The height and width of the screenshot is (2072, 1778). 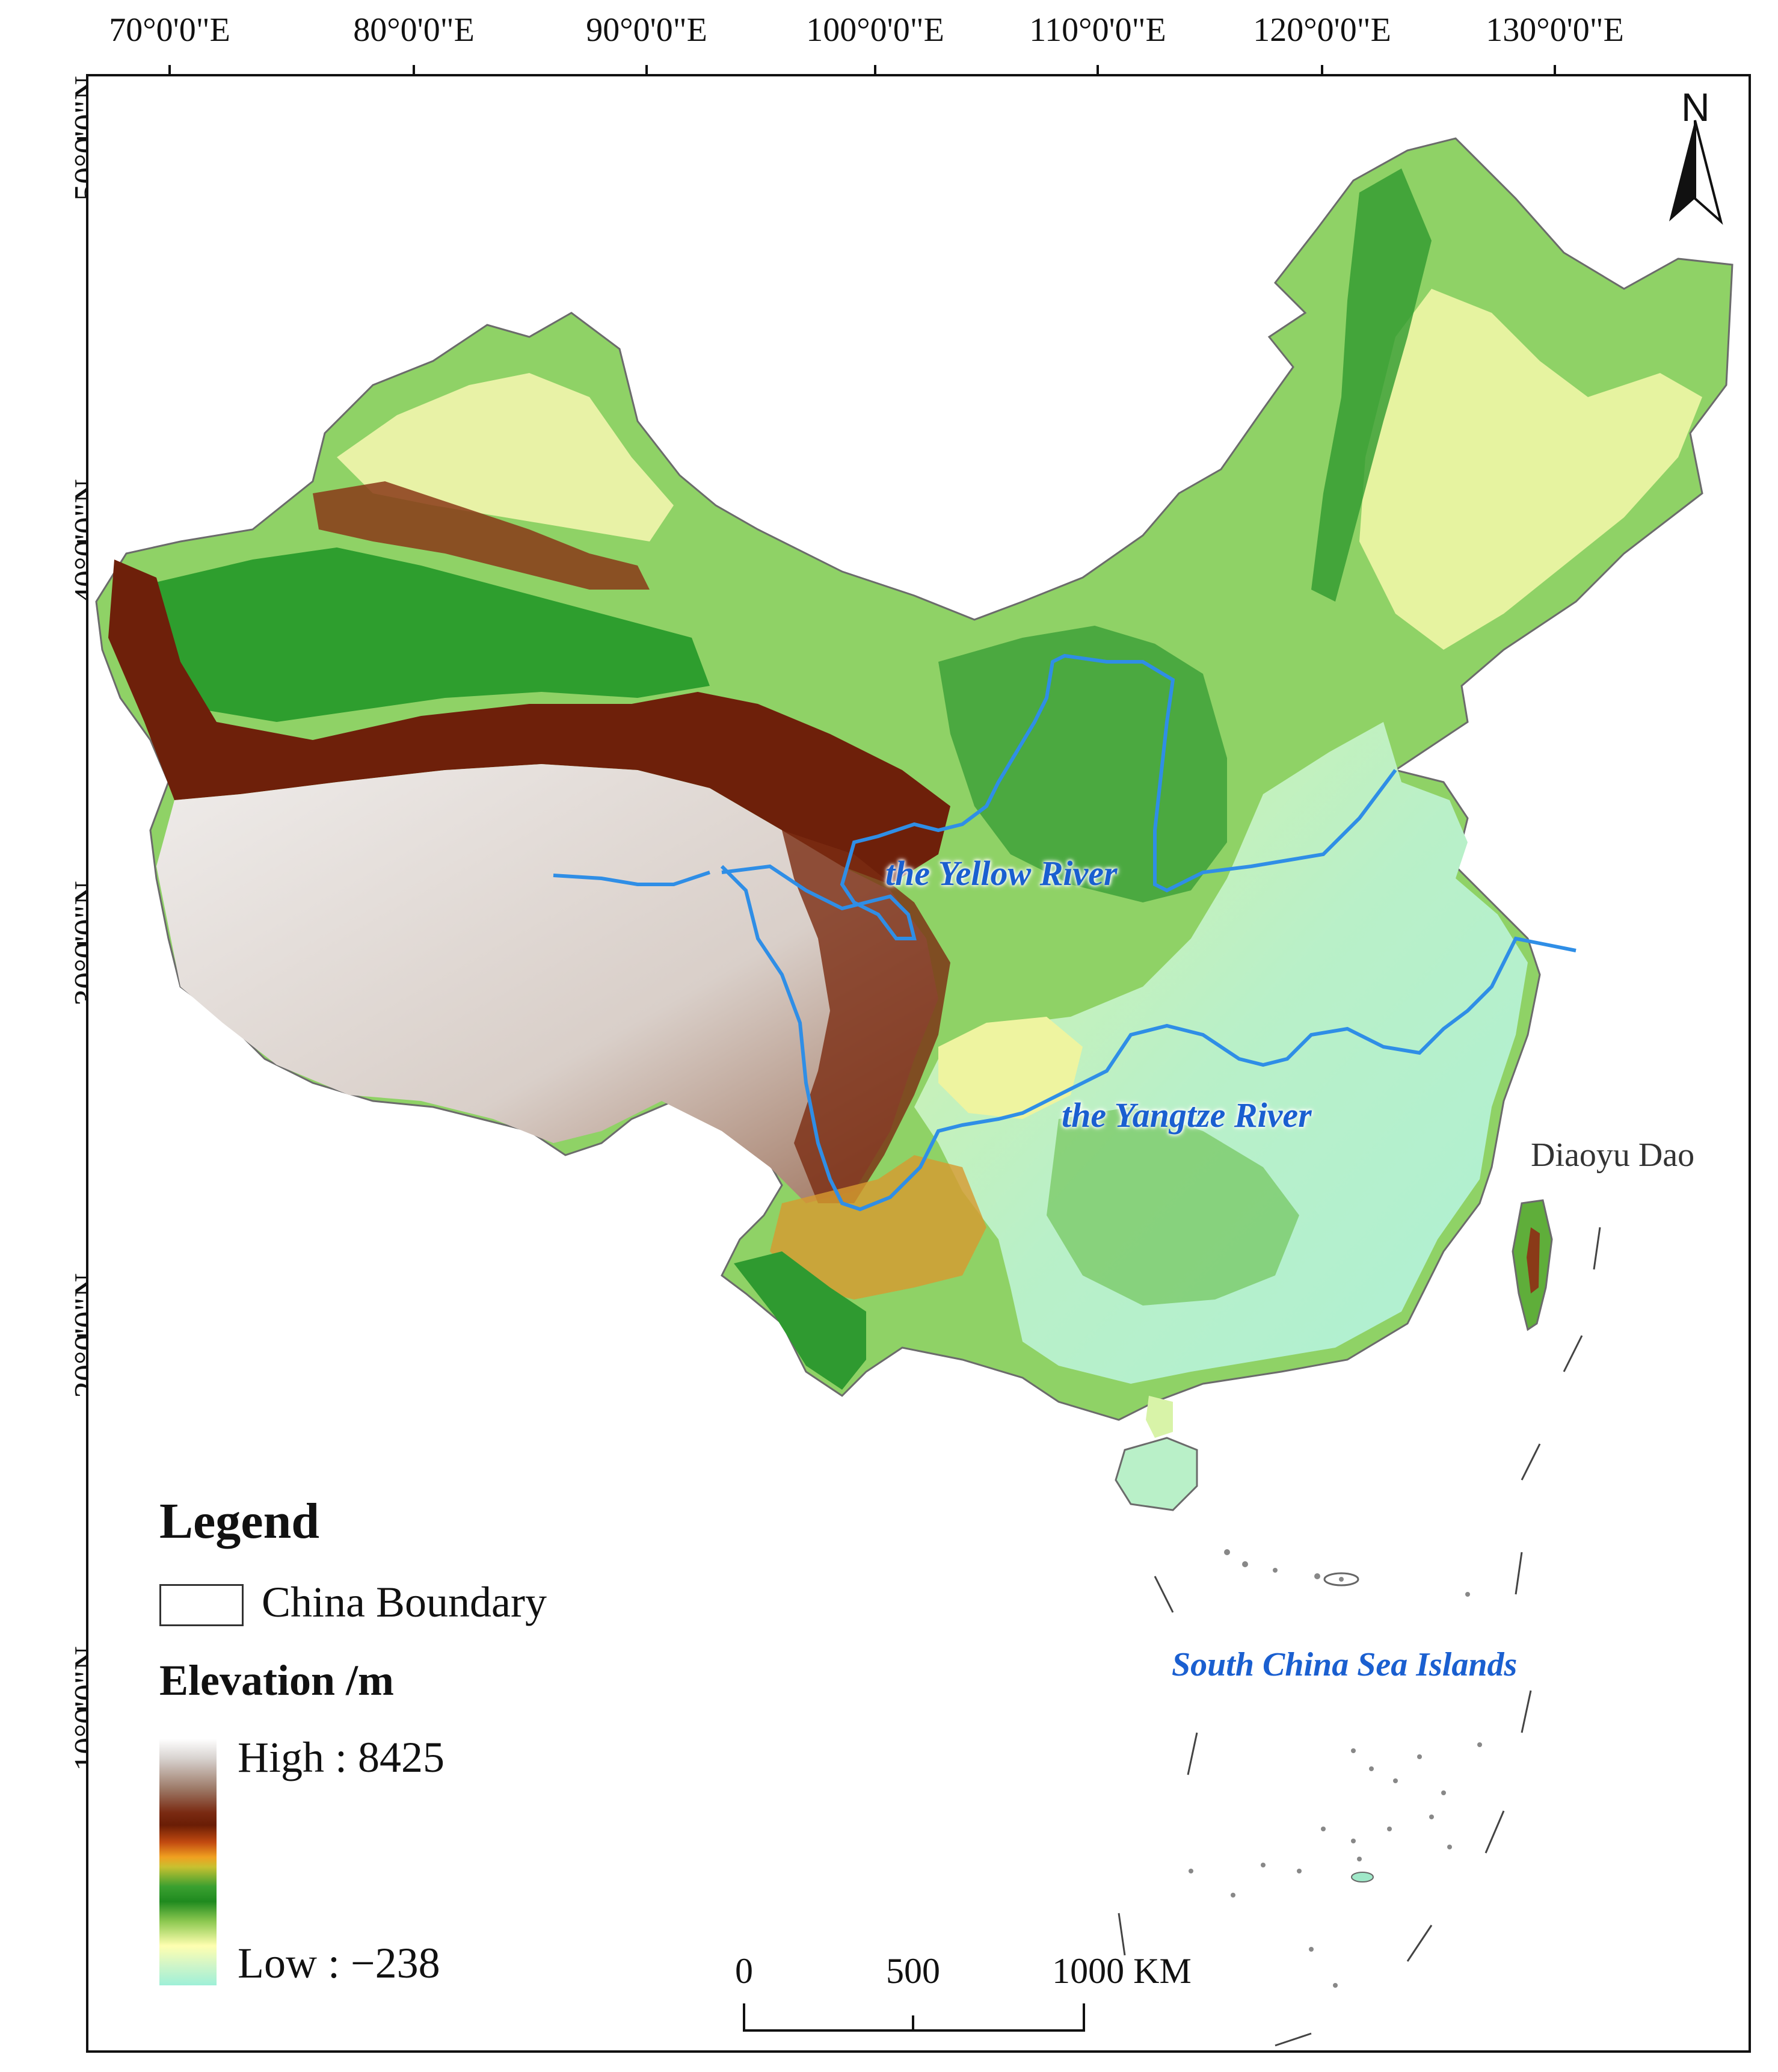 What do you see at coordinates (1173, 1206) in the screenshot?
I see `southern-hills` at bounding box center [1173, 1206].